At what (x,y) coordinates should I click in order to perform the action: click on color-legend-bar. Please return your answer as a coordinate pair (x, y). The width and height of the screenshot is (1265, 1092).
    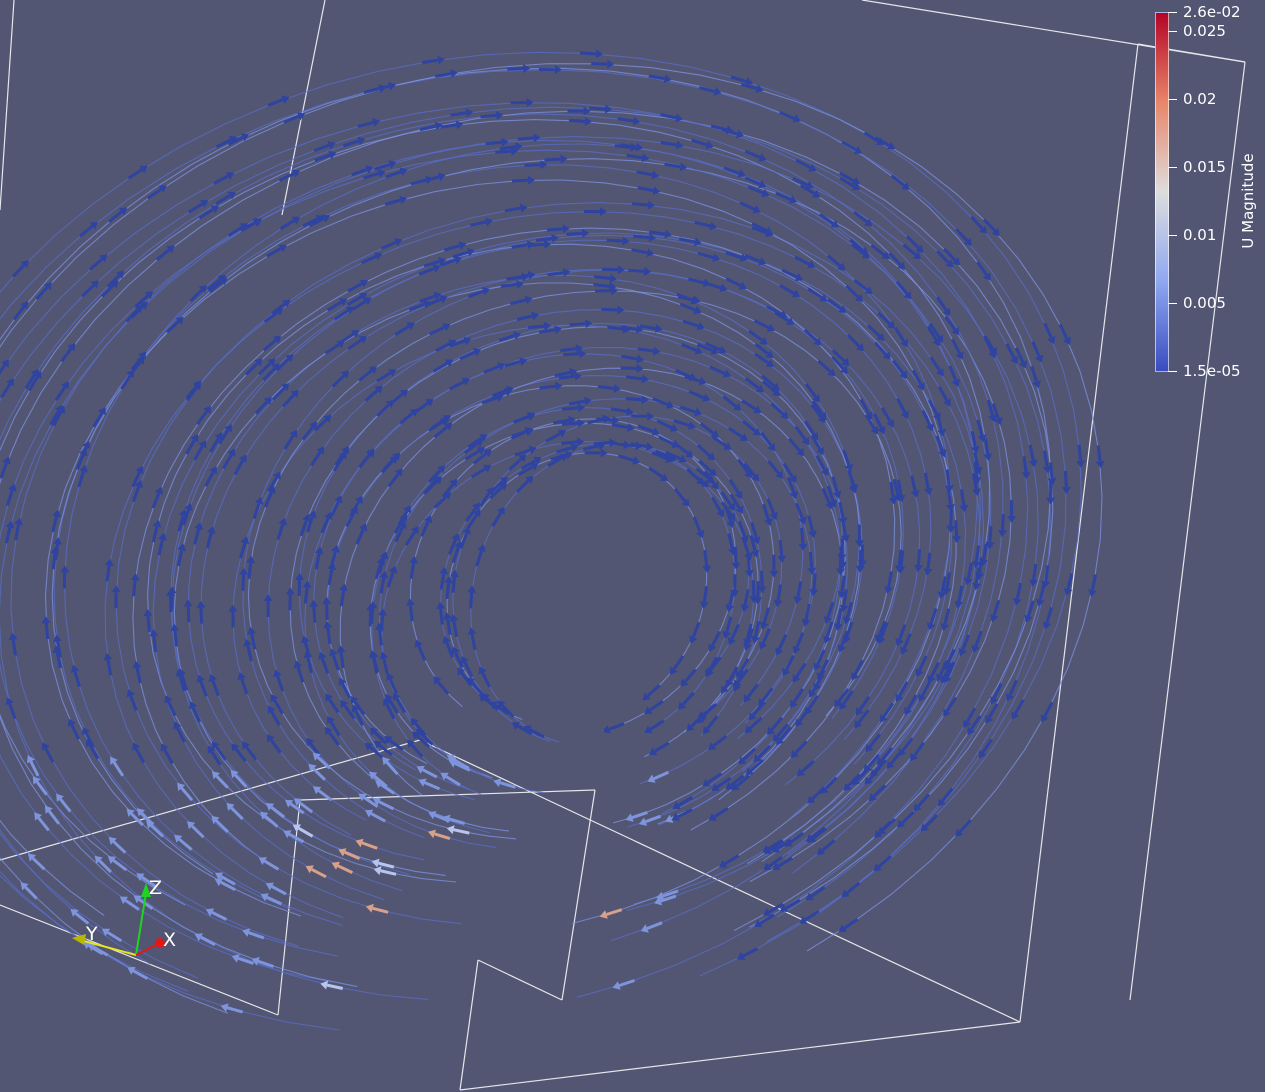
    Looking at the image, I should click on (1162, 192).